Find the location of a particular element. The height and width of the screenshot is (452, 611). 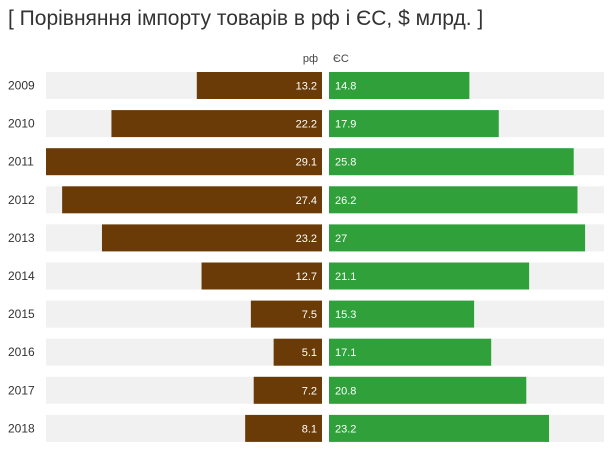

bar-right-value-label: 20.8 is located at coordinates (345, 391).